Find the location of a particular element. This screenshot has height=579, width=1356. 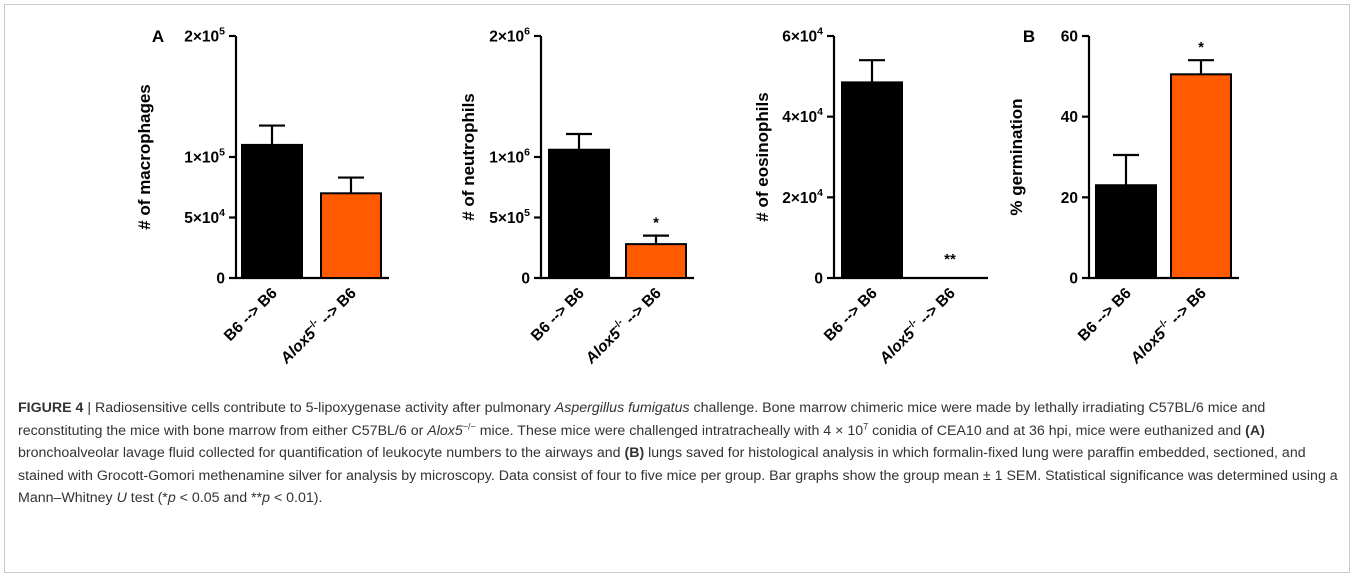

y-tick-label: 5×10⁵ is located at coordinates (509, 217).